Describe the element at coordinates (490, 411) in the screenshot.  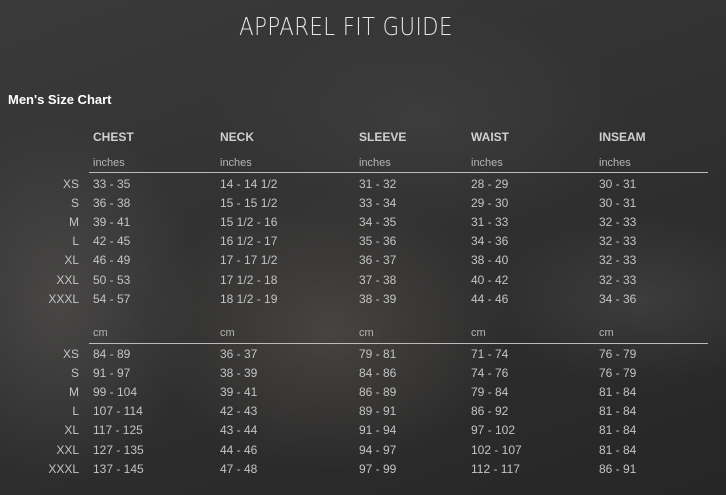
I see `table-cell: 86 - 92` at that location.